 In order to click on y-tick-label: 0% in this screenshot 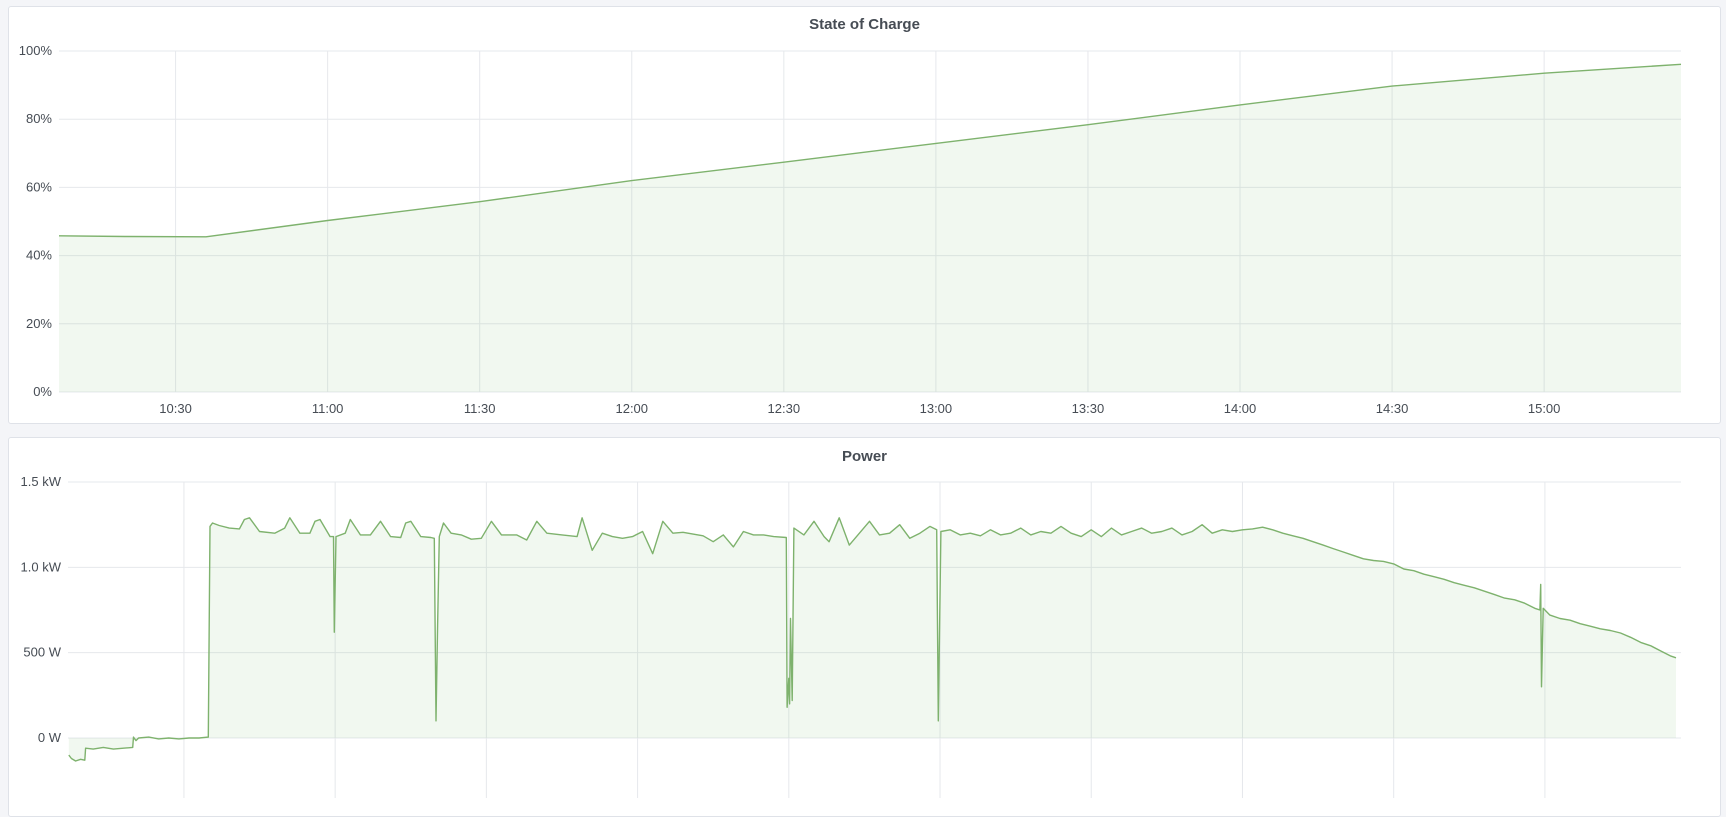, I will do `click(42, 391)`.